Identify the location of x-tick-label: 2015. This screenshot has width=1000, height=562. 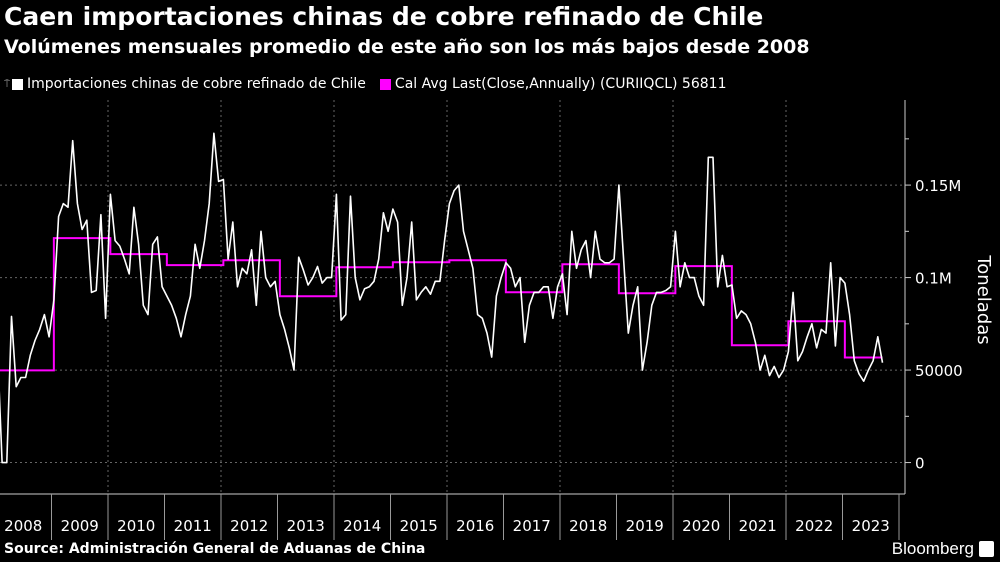
(419, 526).